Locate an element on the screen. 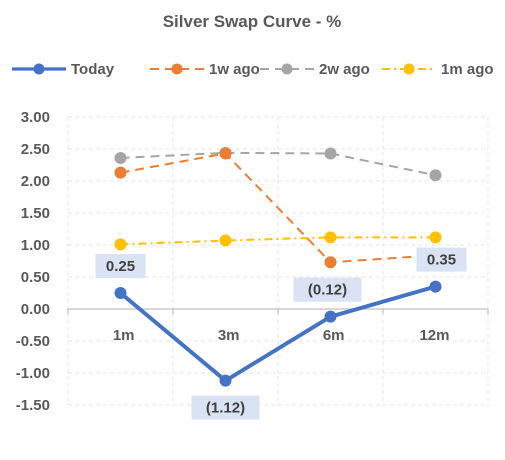  y-tick-label: 2.50 is located at coordinates (35, 149).